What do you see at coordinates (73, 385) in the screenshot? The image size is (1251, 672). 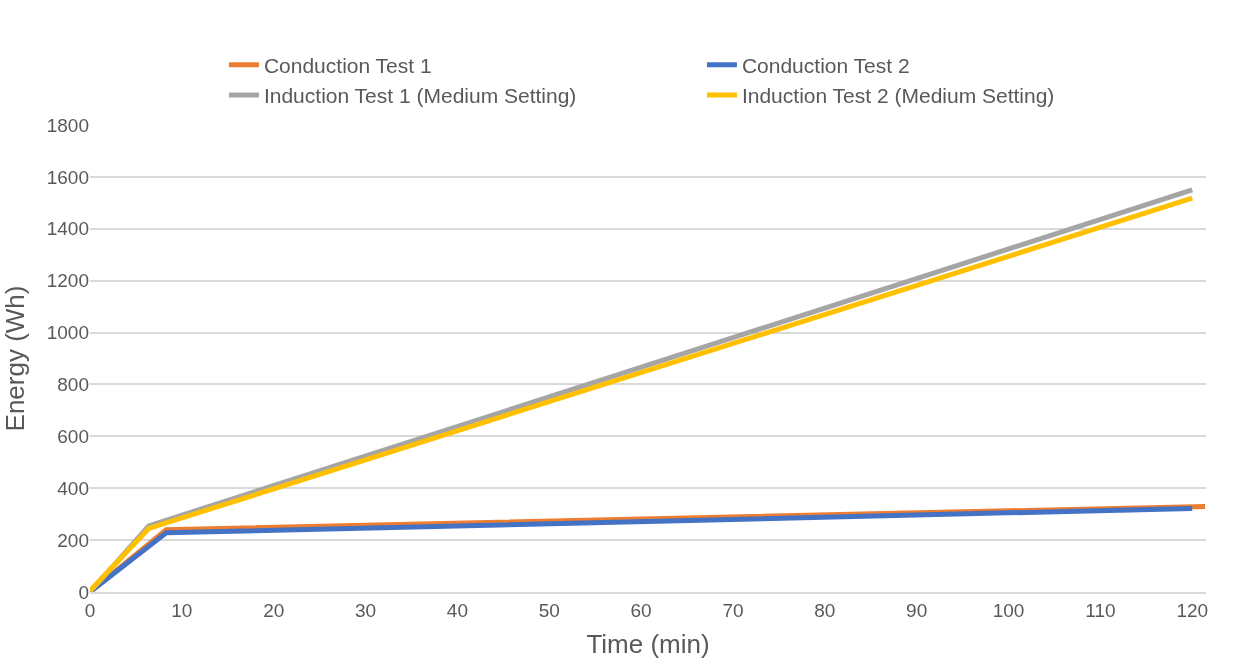 I see `y-tick-label: 800` at bounding box center [73, 385].